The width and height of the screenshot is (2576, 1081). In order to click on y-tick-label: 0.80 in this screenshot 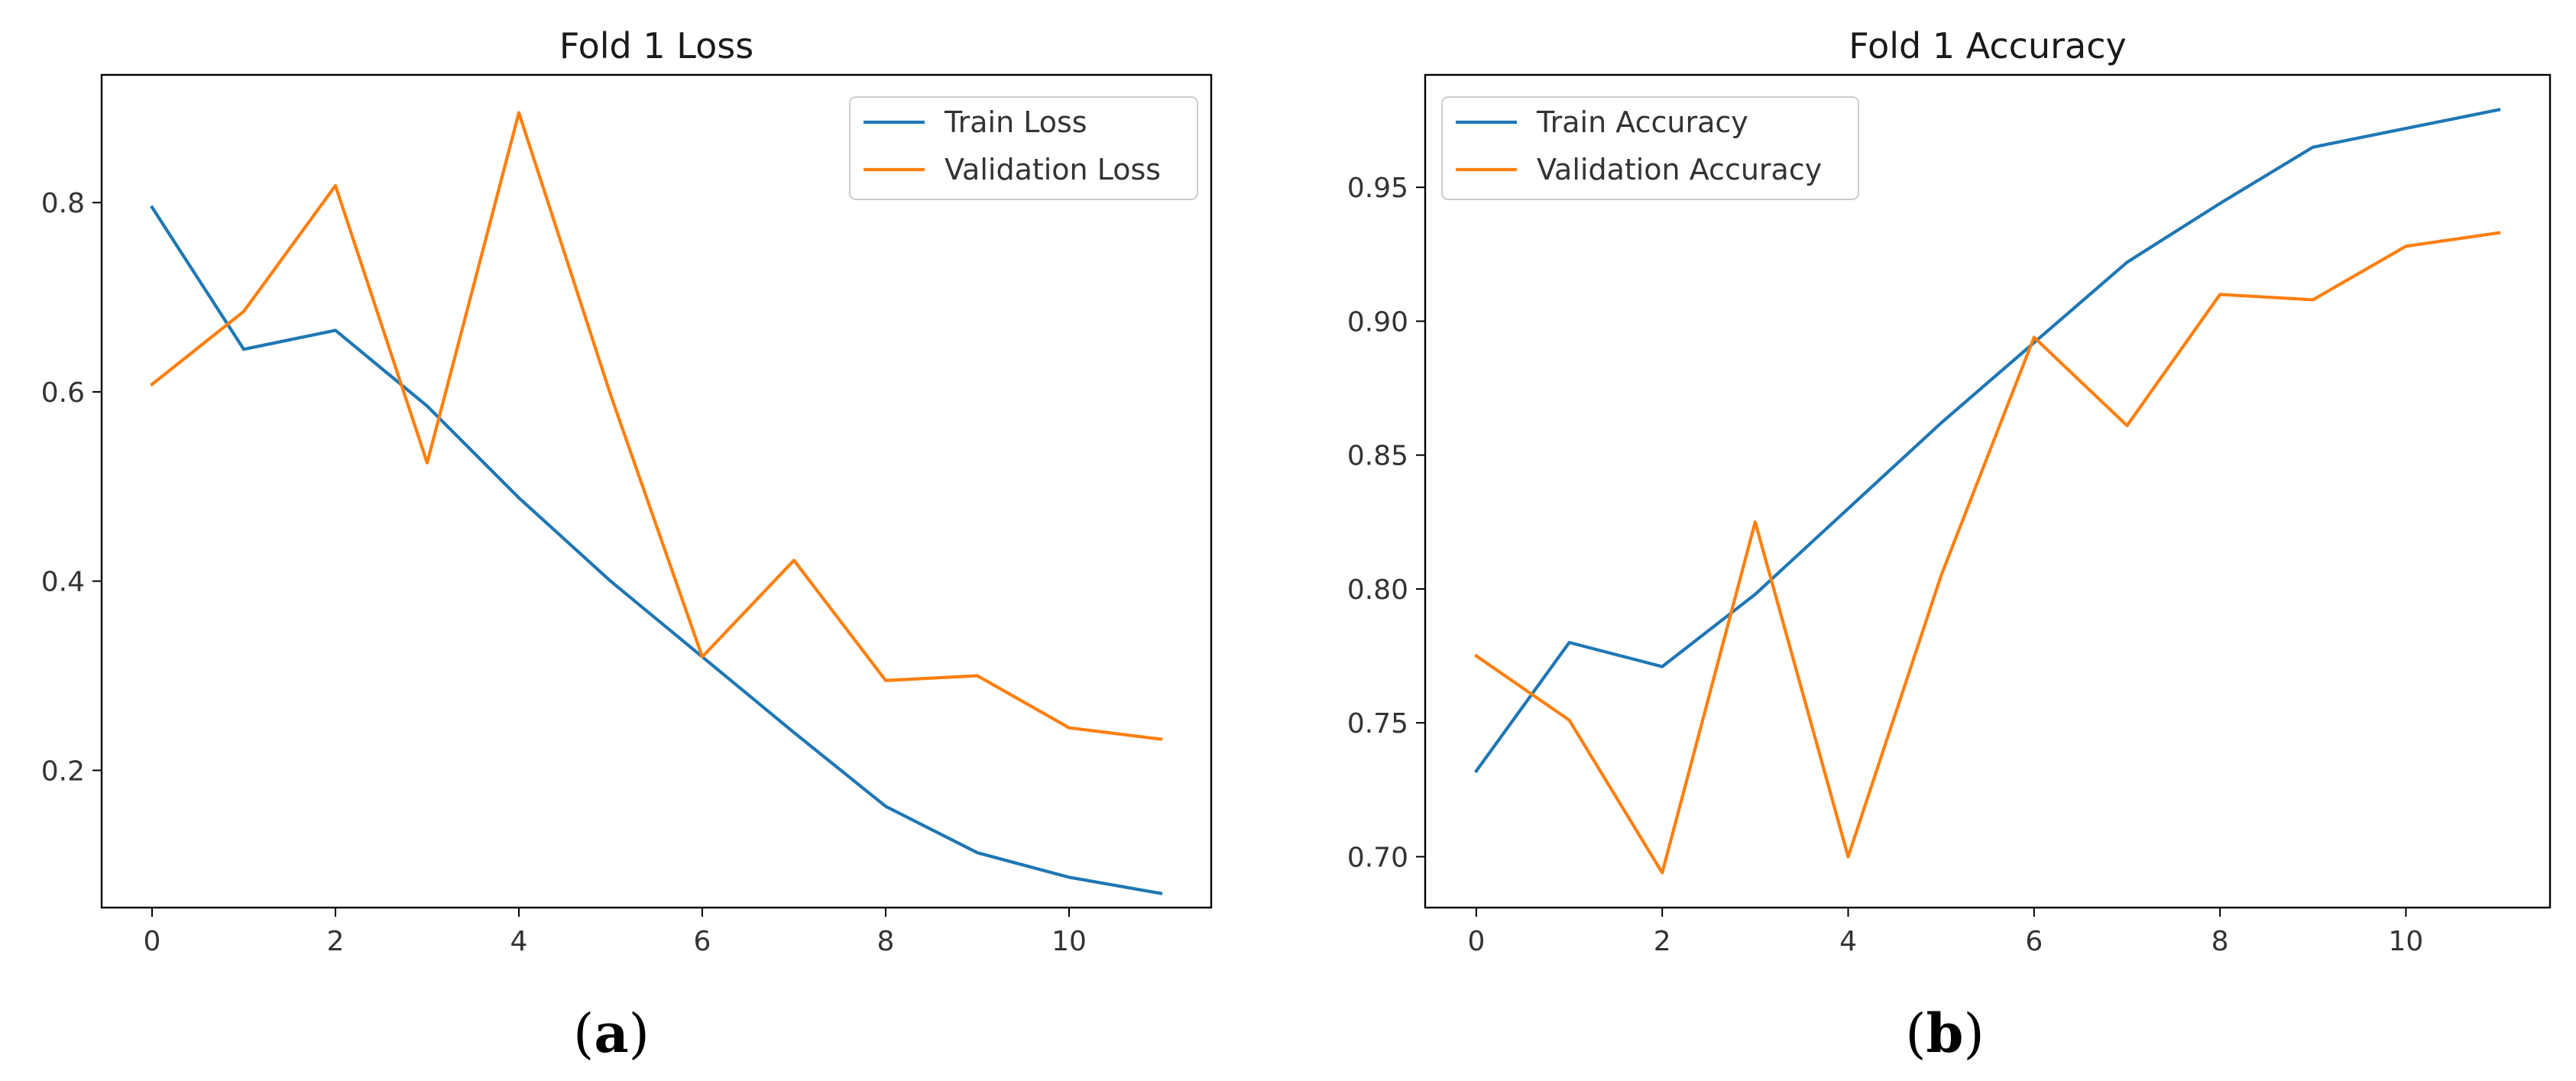, I will do `click(1377, 590)`.